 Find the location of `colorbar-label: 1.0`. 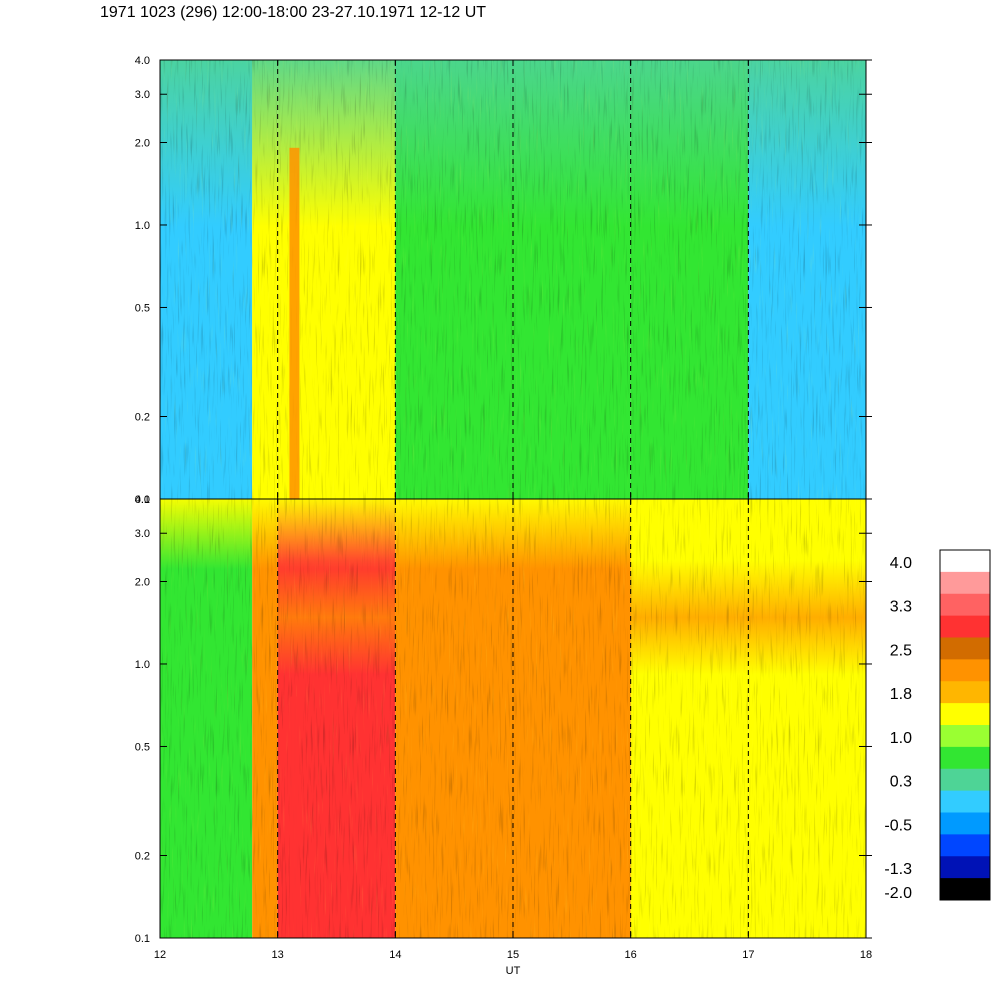

colorbar-label: 1.0 is located at coordinates (901, 738).